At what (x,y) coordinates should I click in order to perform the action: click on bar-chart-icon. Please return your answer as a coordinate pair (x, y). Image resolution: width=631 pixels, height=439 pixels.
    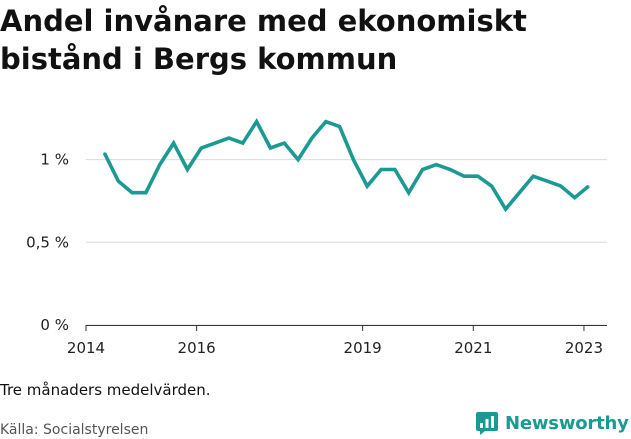
    Looking at the image, I should click on (487, 423).